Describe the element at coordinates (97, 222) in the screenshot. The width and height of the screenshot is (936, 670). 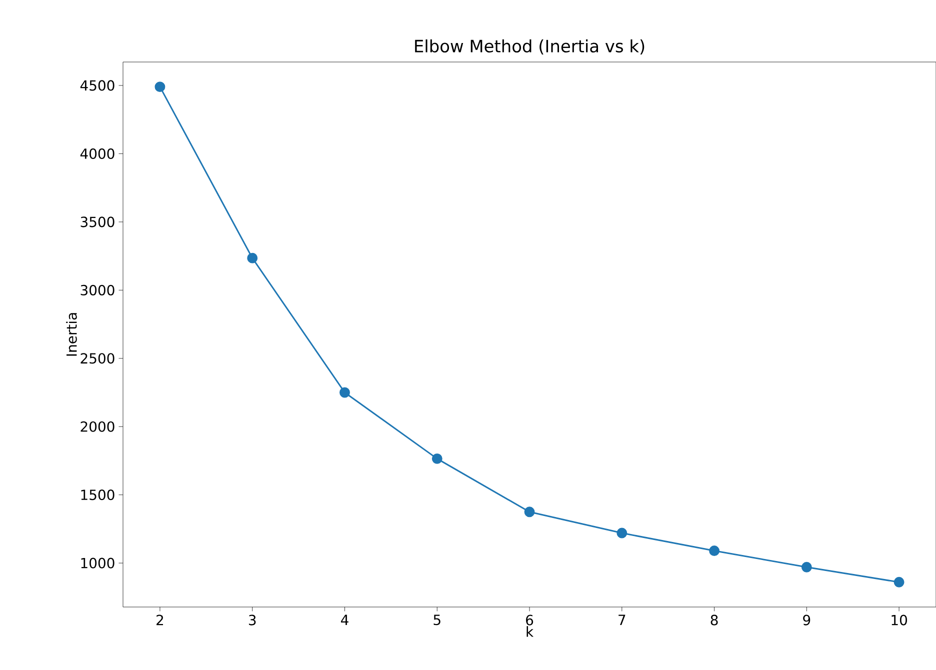
I see `y-tick-label: 3500` at that location.